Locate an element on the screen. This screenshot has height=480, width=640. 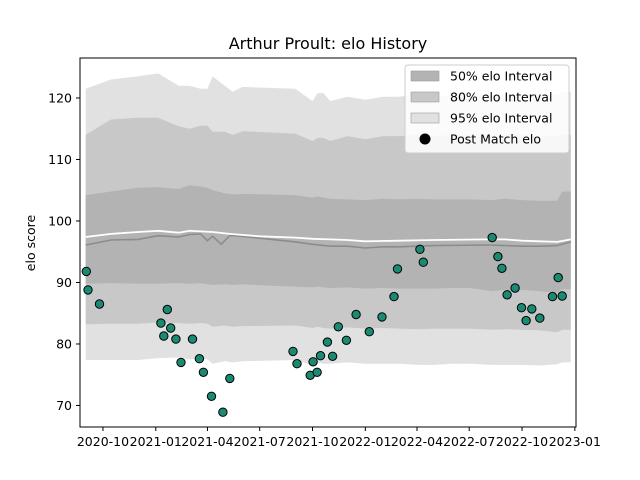
y-axis-label: elo score is located at coordinates (30, 243).